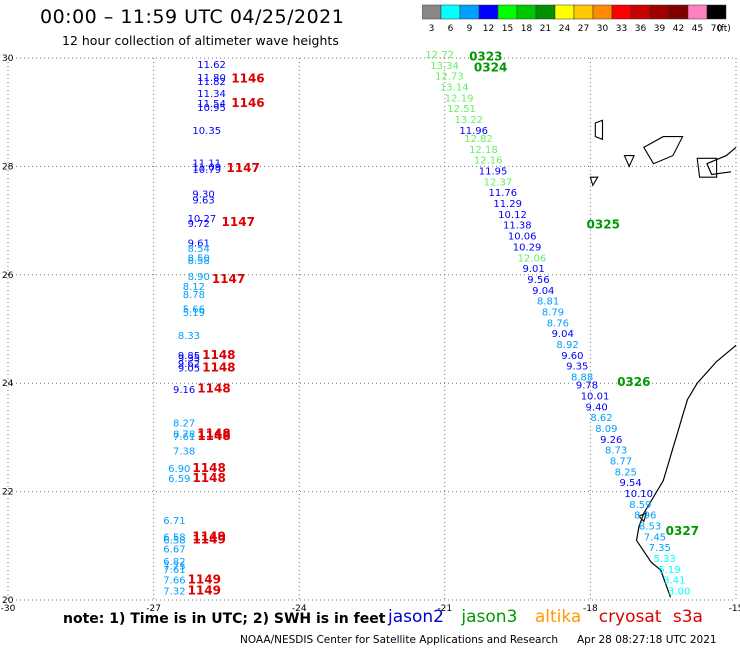 This screenshot has width=740, height=650. What do you see at coordinates (650, 527) in the screenshot?
I see `wave-height-value: 8.53` at bounding box center [650, 527].